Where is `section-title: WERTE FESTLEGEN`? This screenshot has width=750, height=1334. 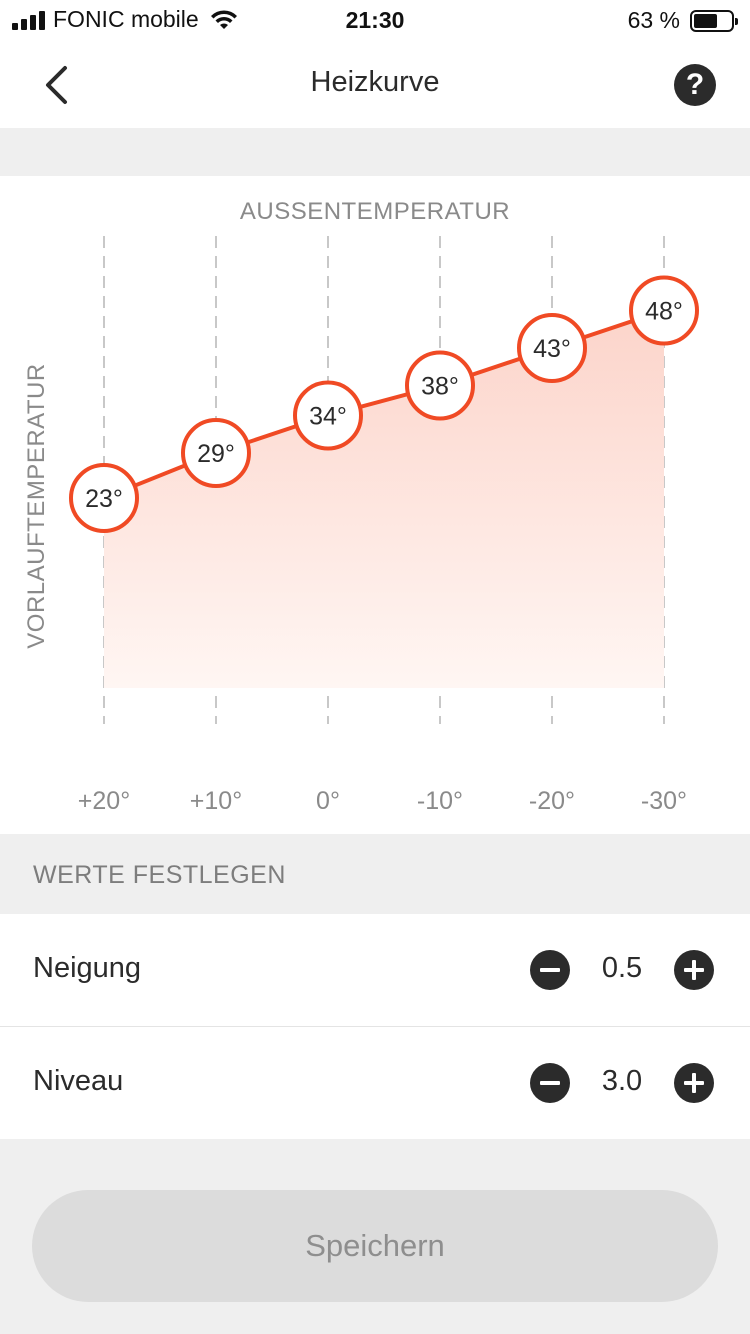
section-title: WERTE FESTLEGEN is located at coordinates (159, 875).